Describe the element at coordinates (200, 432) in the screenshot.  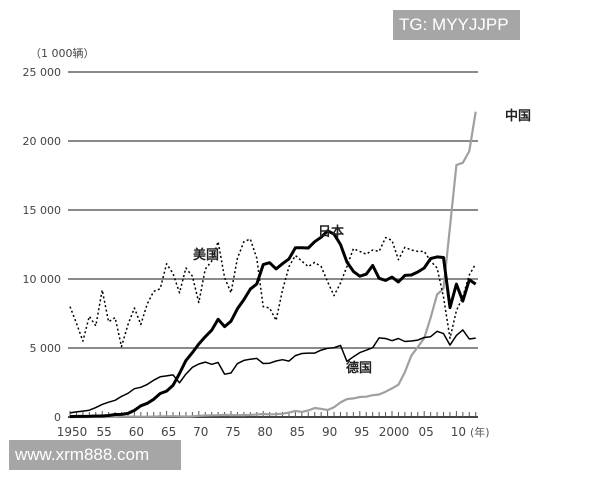
I see `x-tick-label: 70` at that location.